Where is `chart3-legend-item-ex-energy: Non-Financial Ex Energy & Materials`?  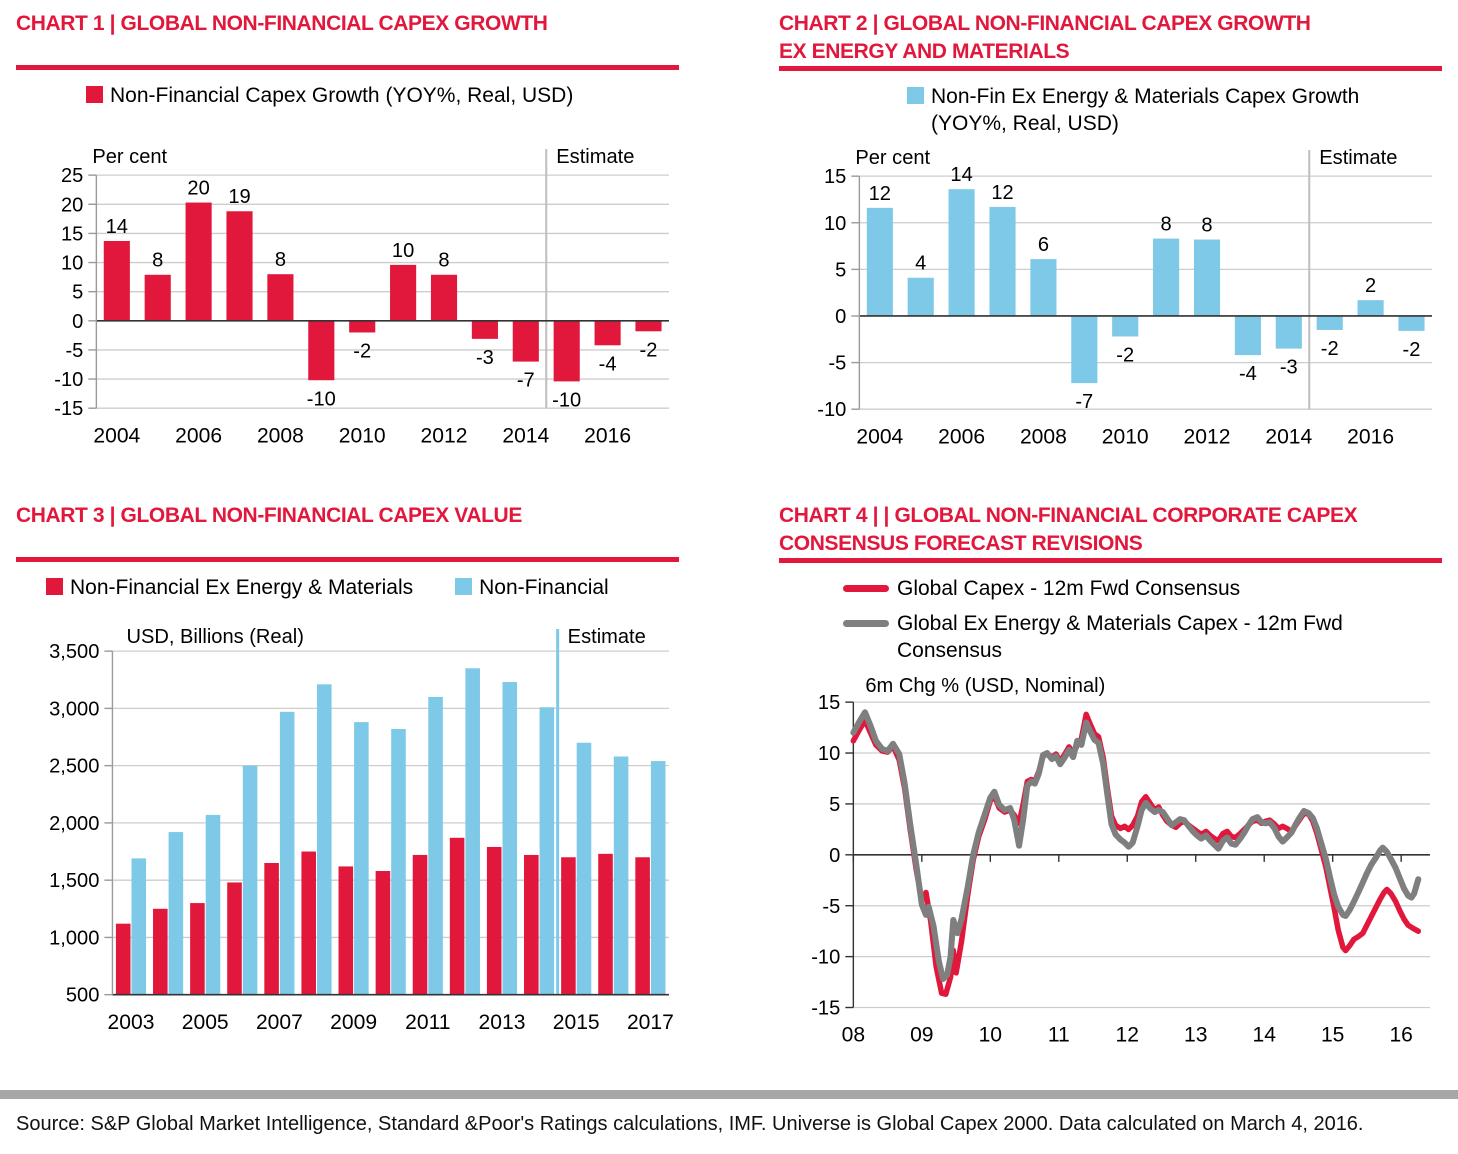 chart3-legend-item-ex-energy: Non-Financial Ex Energy & Materials is located at coordinates (229, 588).